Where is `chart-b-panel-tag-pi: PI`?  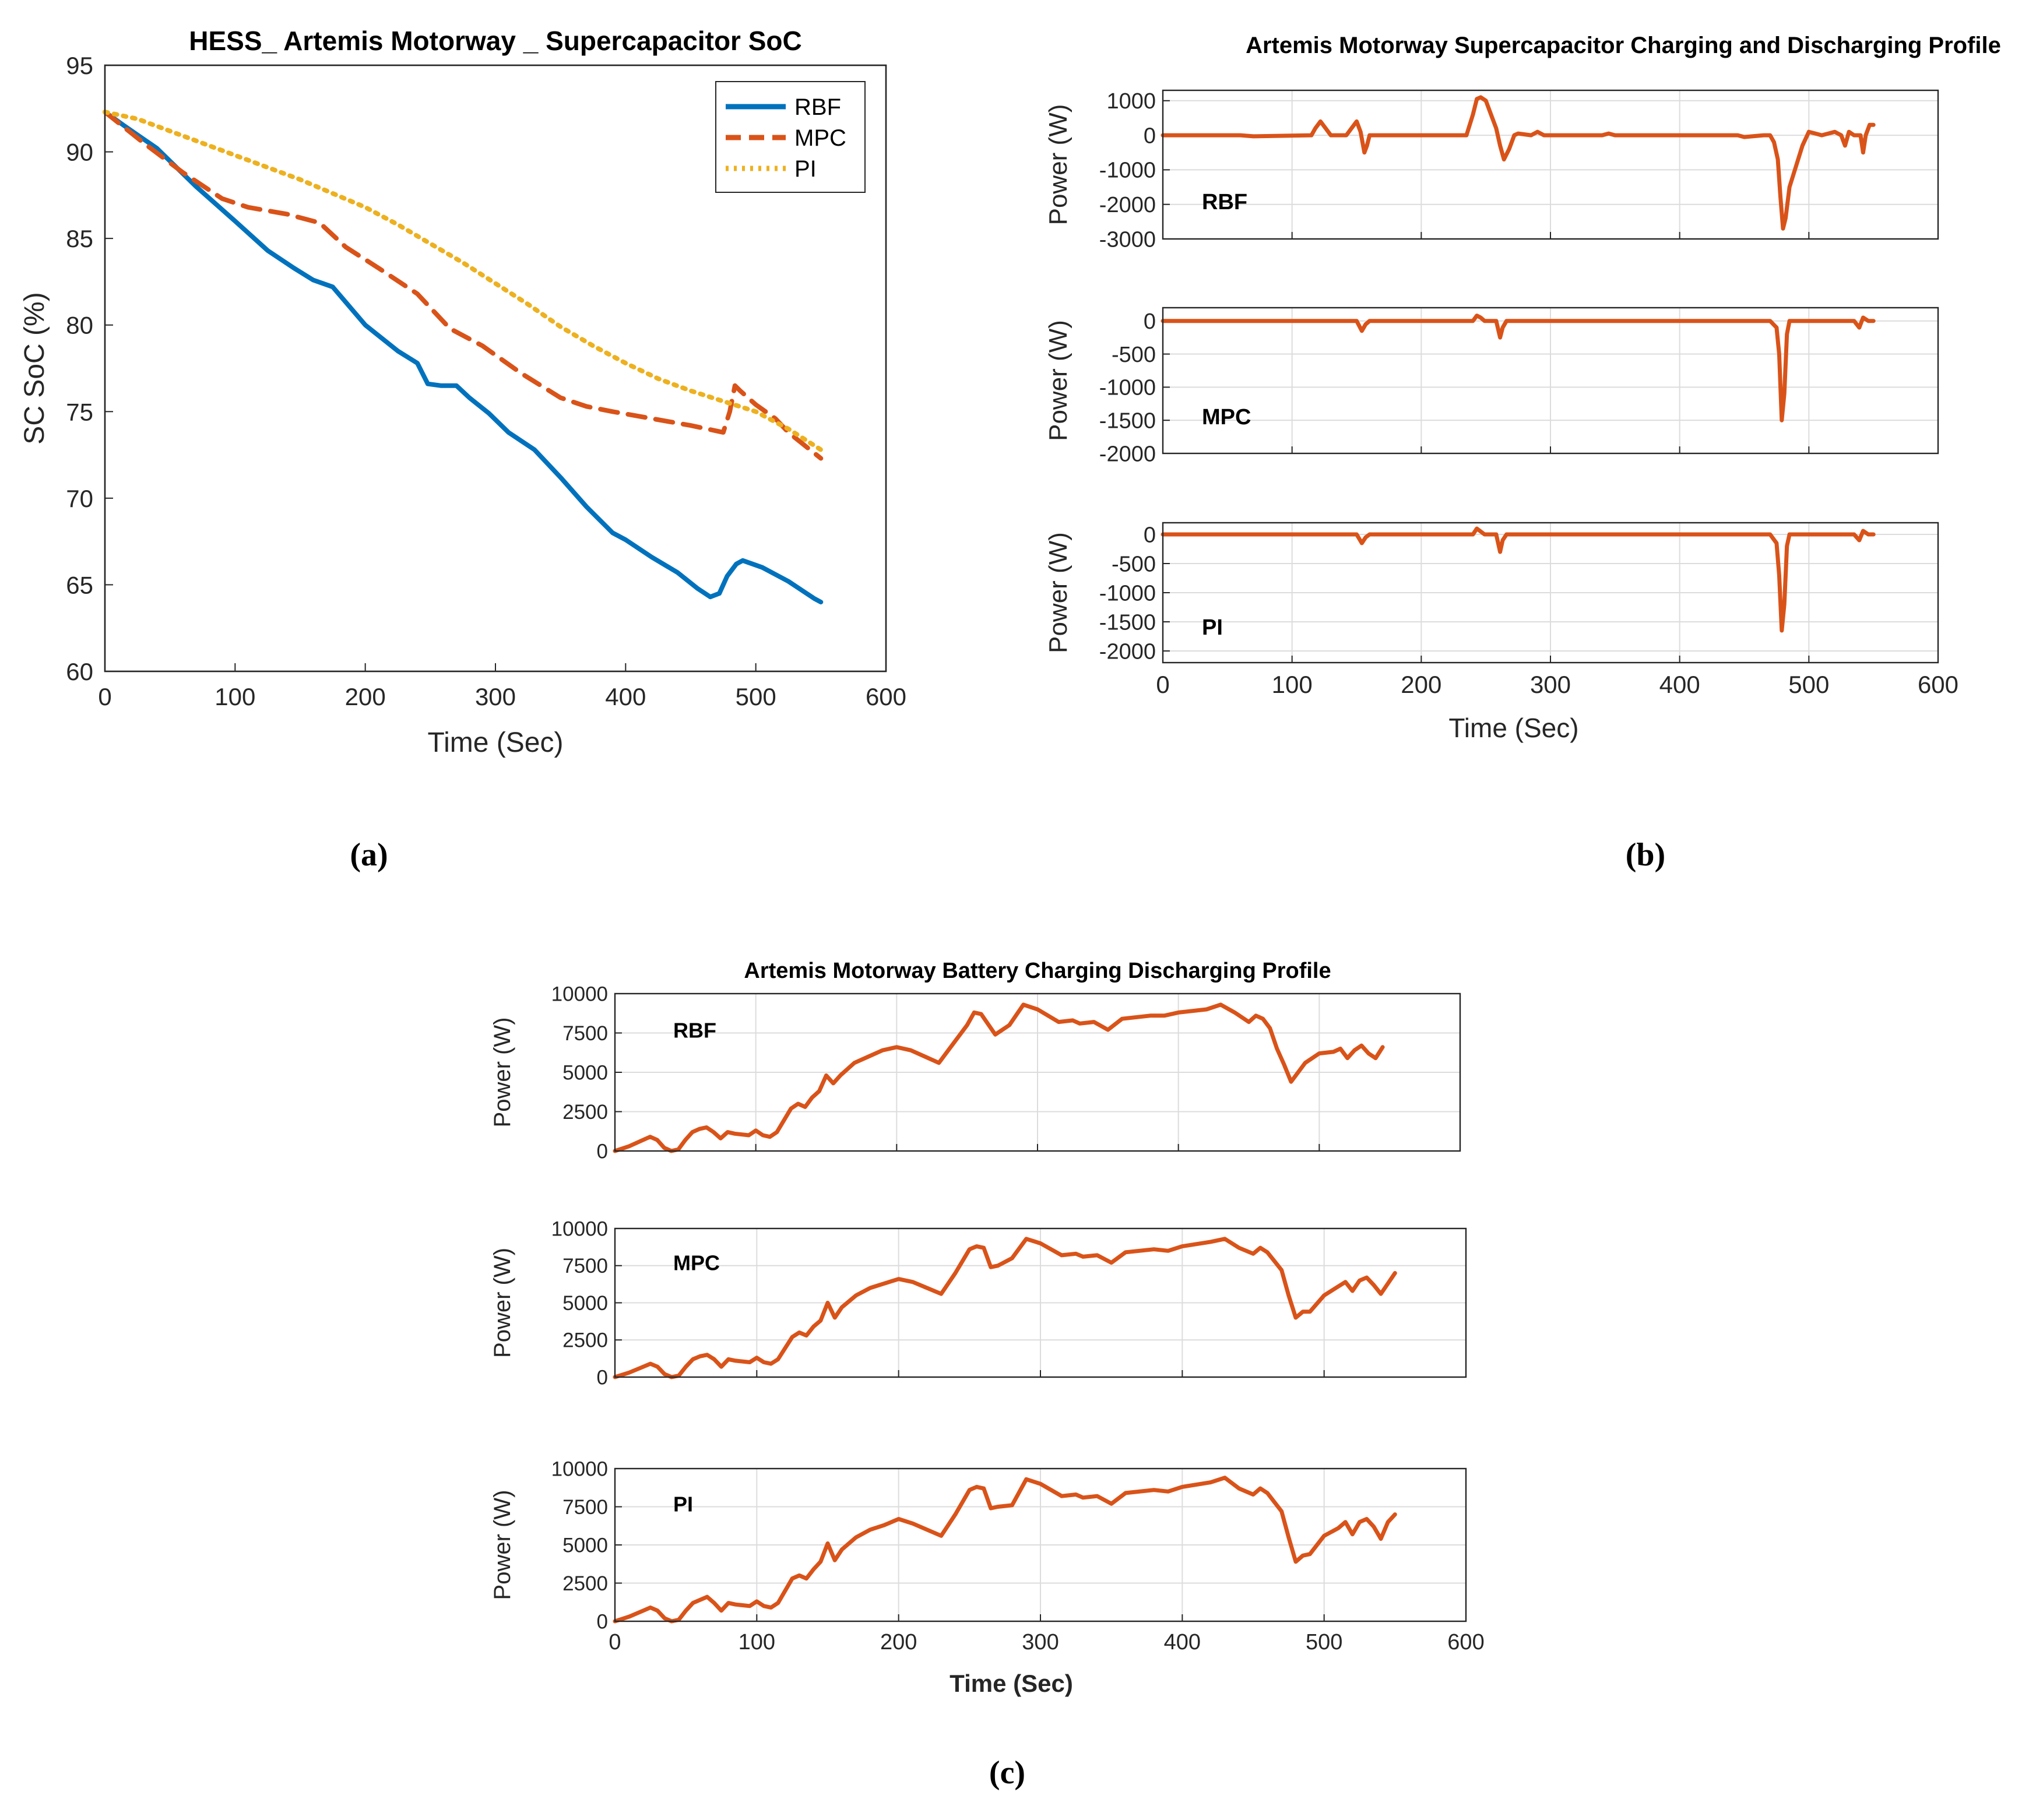
chart-b-panel-tag-pi: PI is located at coordinates (1212, 627).